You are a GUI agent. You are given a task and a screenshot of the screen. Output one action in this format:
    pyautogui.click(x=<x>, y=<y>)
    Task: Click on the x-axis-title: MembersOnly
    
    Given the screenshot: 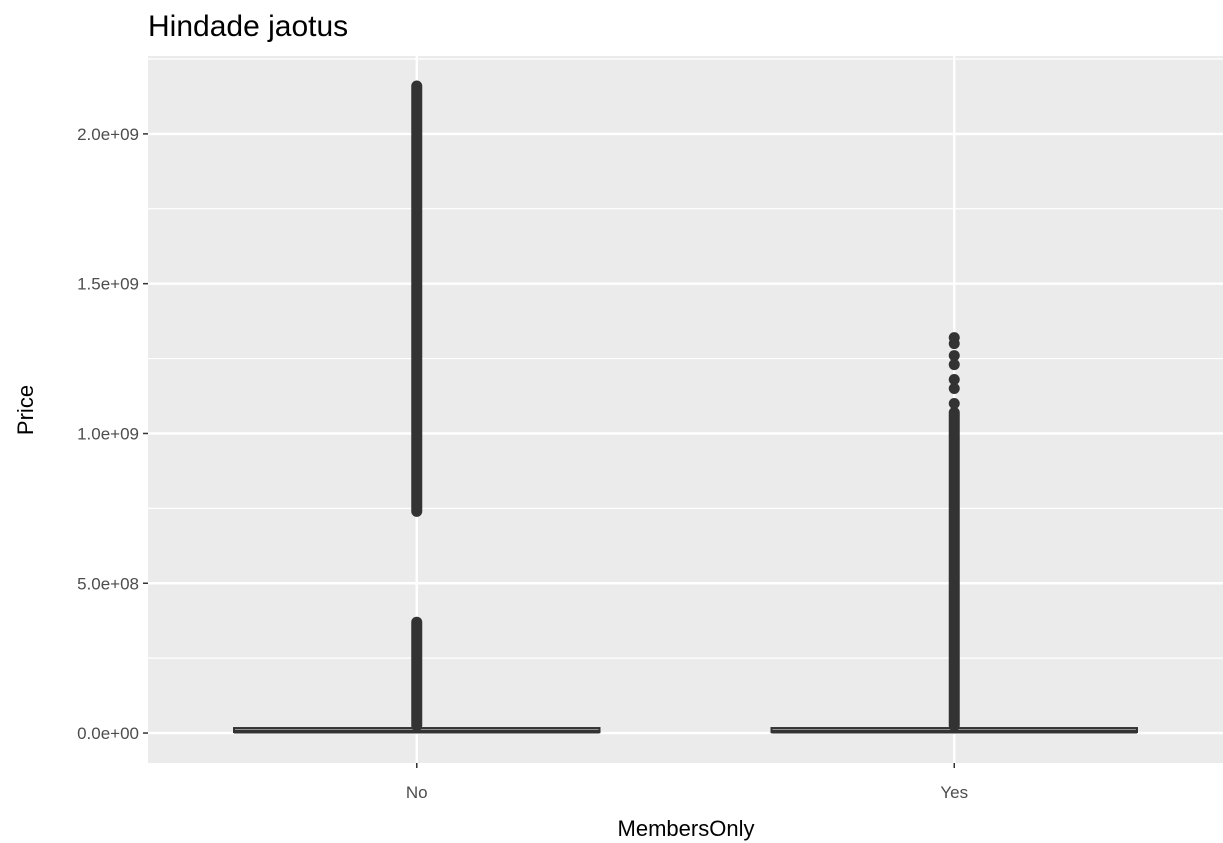 What is the action you would take?
    pyautogui.click(x=686, y=828)
    